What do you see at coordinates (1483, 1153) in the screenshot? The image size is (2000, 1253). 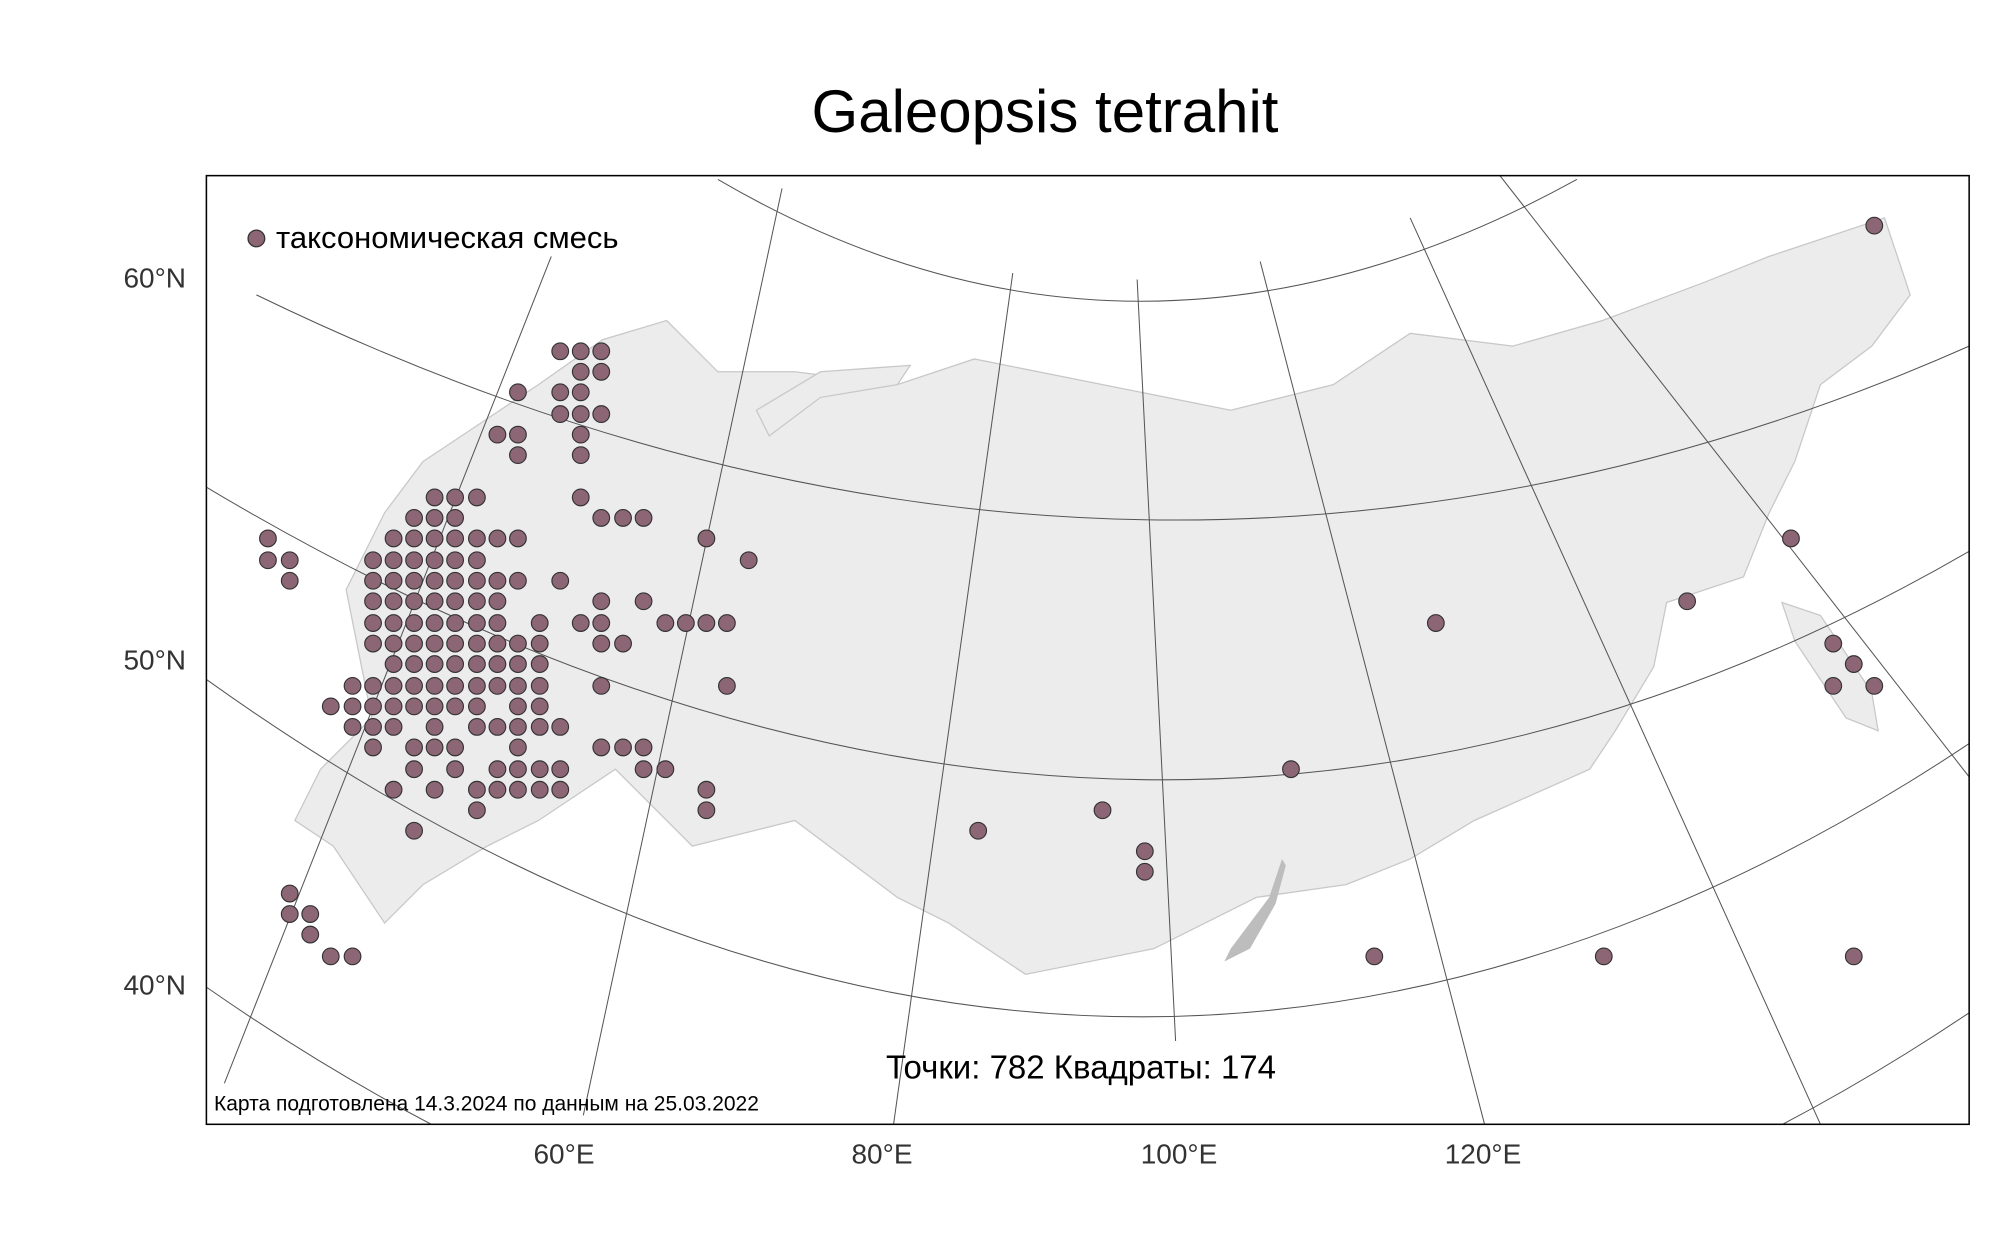 I see `x-axis-label: 120°E` at bounding box center [1483, 1153].